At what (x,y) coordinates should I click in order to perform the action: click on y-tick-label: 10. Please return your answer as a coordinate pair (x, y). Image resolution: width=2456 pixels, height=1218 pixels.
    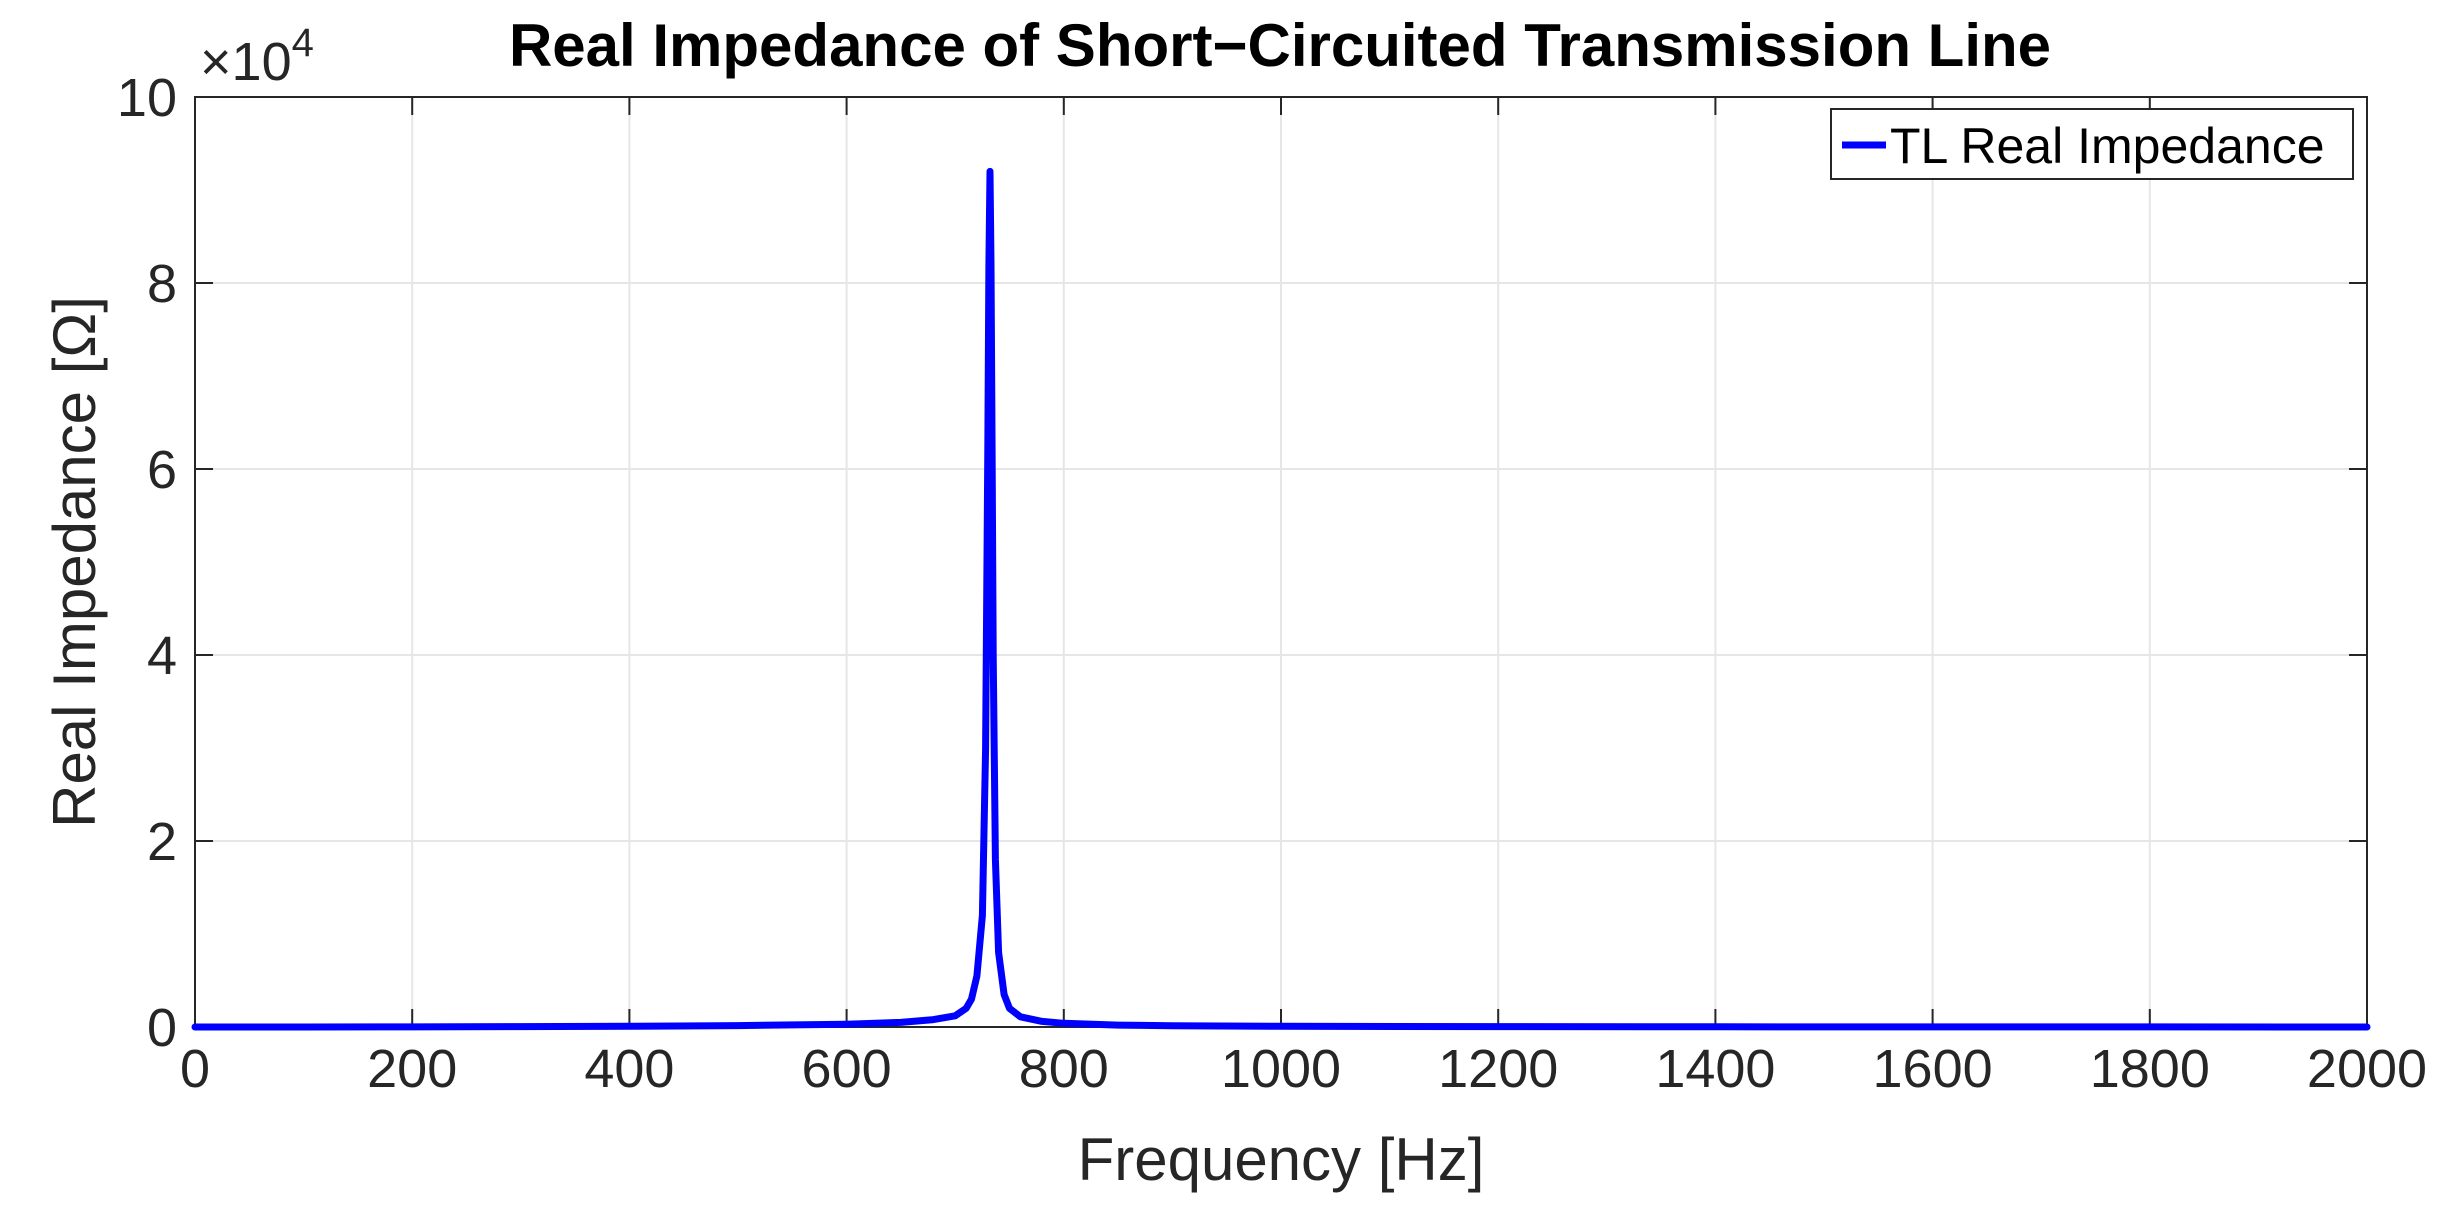
    Looking at the image, I should click on (147, 98).